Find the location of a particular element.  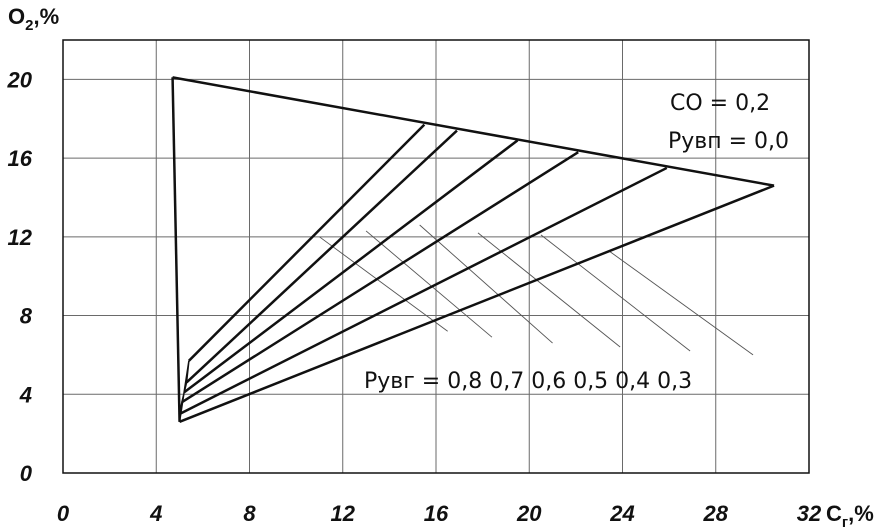

pyvn-annotation: Pувп = 0,0 is located at coordinates (728, 141).